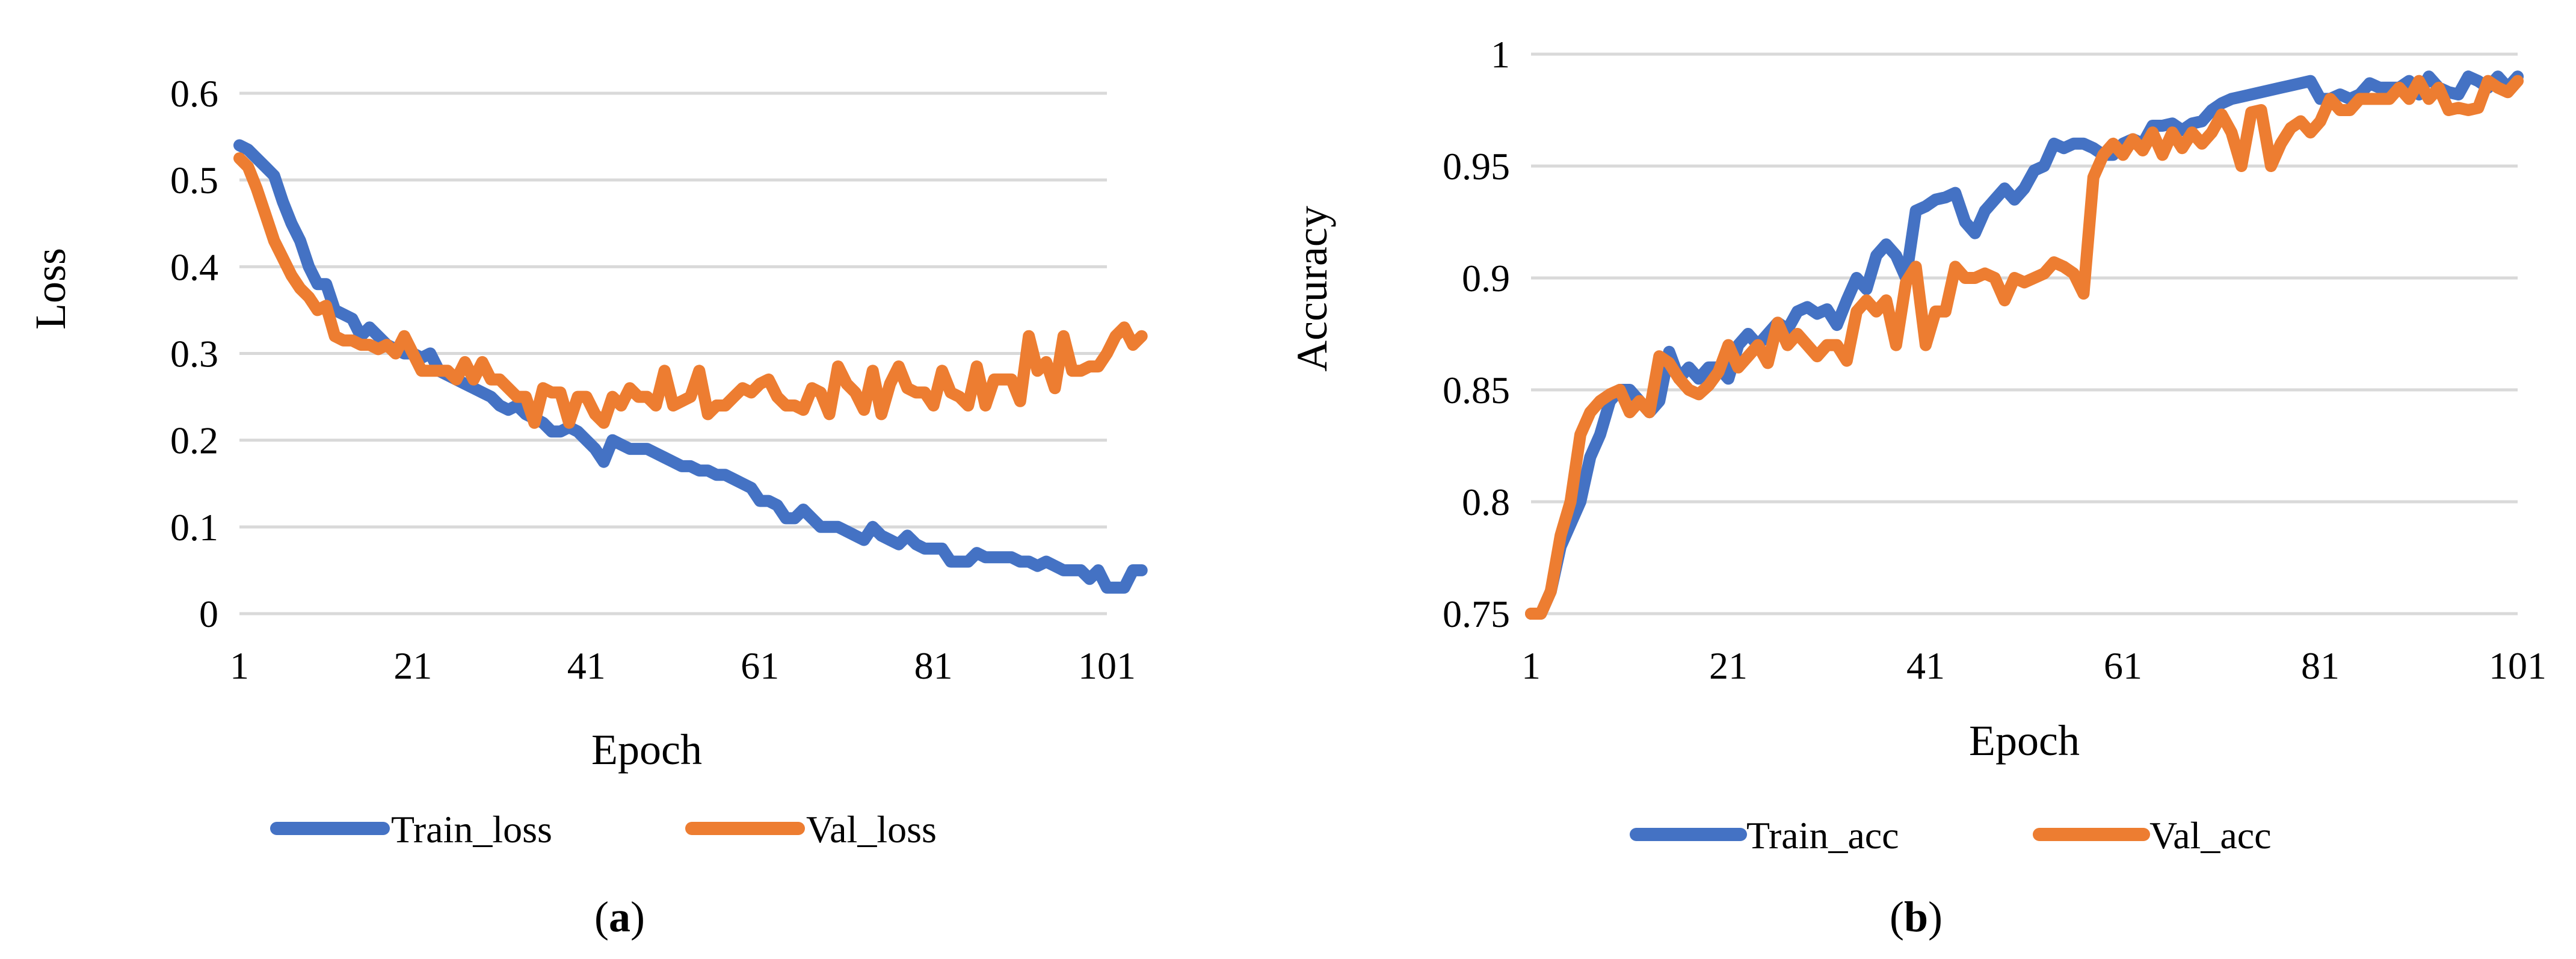 The image size is (2576, 959). What do you see at coordinates (637, 917) in the screenshot?
I see `panel-a-caption-close: )` at bounding box center [637, 917].